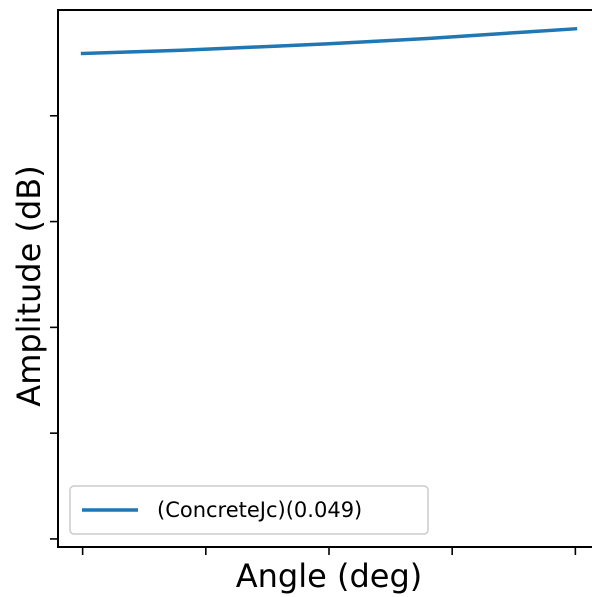  I want to click on series-layer, so click(329, 41).